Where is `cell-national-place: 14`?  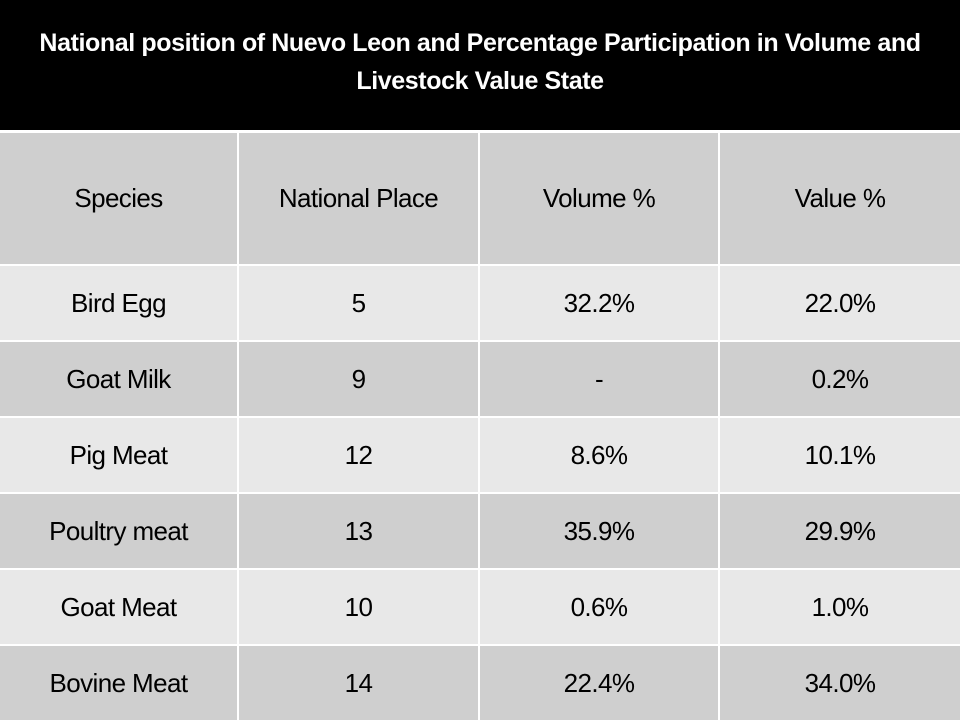
cell-national-place: 14 is located at coordinates (358, 682).